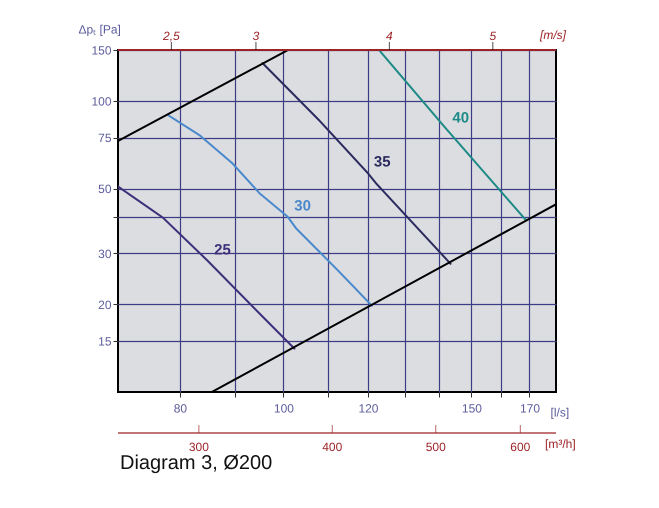 The image size is (659, 508). What do you see at coordinates (181, 409) in the screenshot?
I see `x-tick-label: 80` at bounding box center [181, 409].